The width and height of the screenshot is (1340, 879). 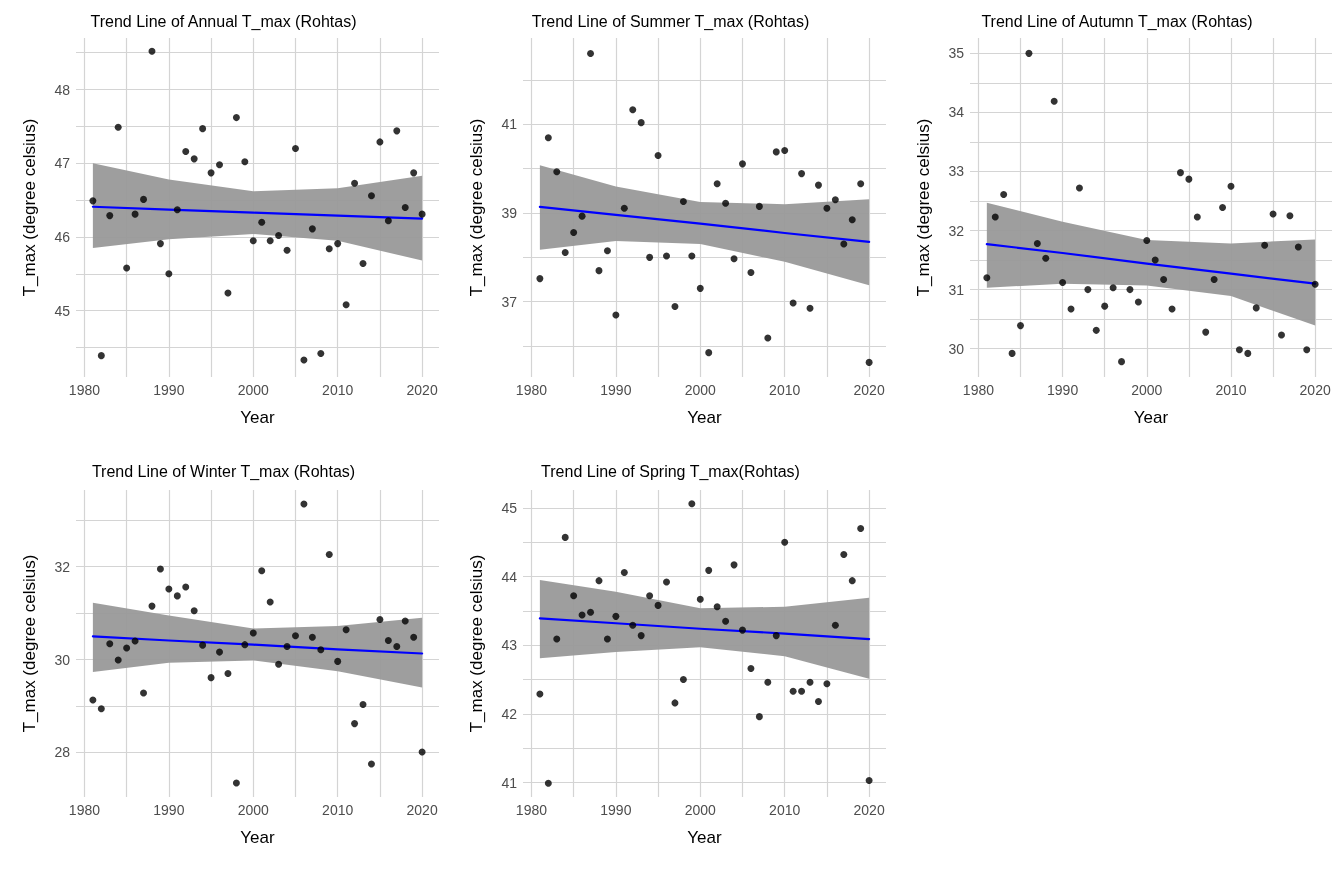 What do you see at coordinates (956, 171) in the screenshot?
I see `y-tick-label: 33` at bounding box center [956, 171].